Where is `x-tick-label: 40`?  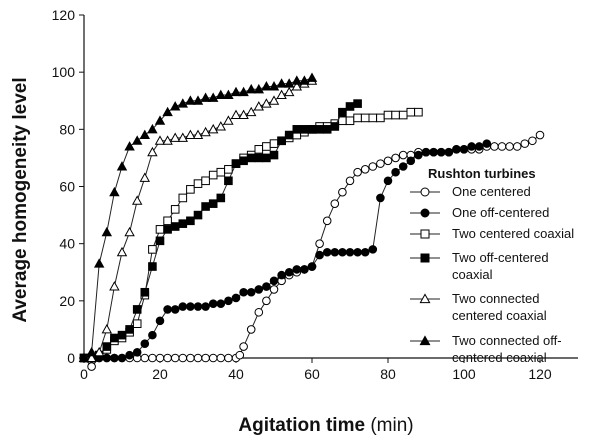
x-tick-label: 40 is located at coordinates (236, 374).